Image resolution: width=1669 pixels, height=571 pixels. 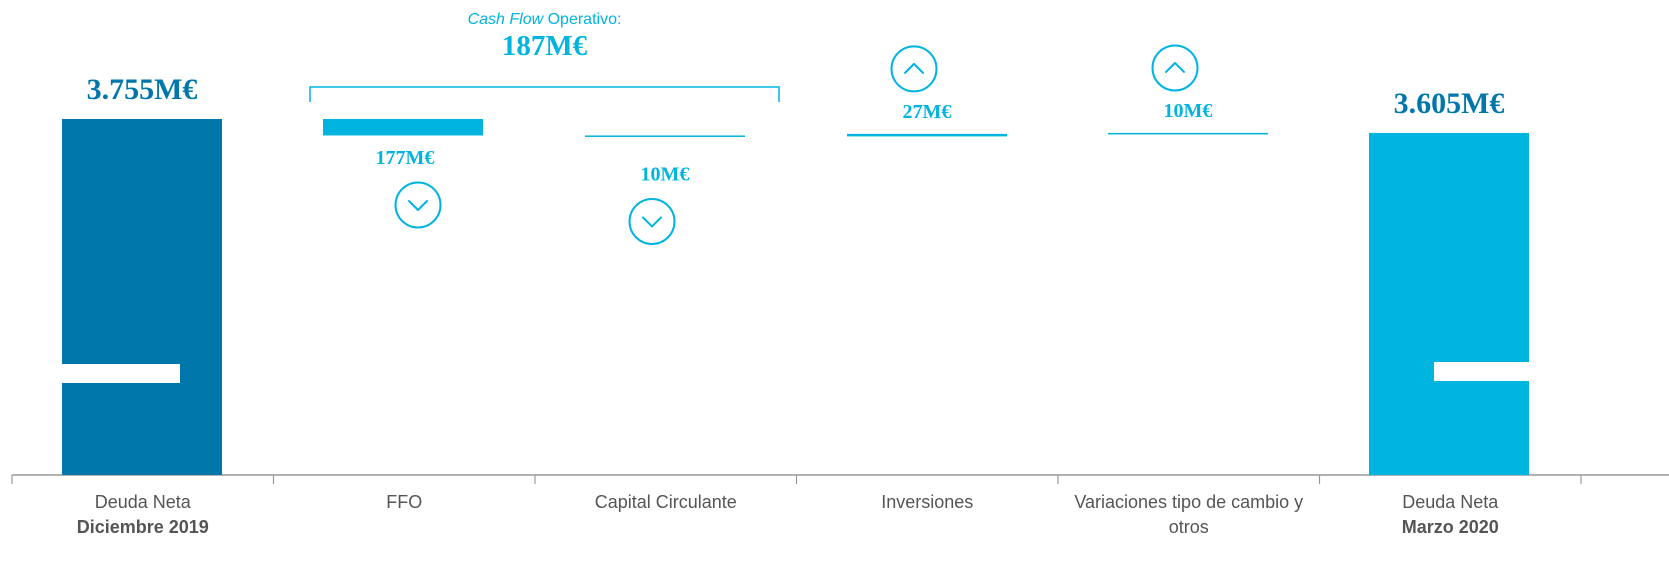 I want to click on category-label: Capital Circulante, so click(x=666, y=502).